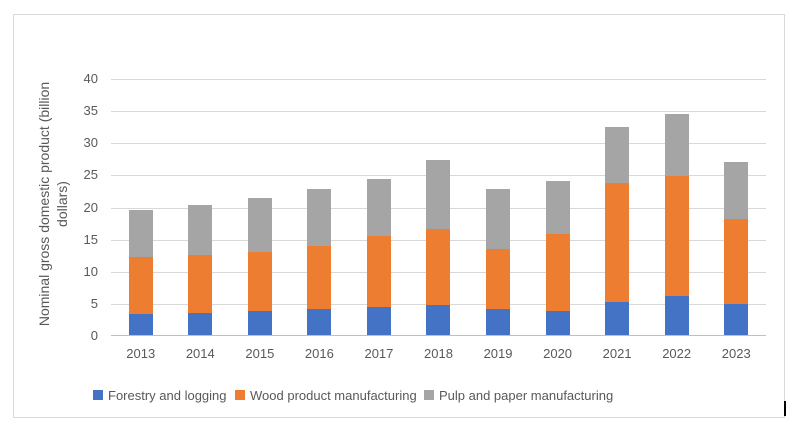  Describe the element at coordinates (90, 207) in the screenshot. I see `y-tick-label: 20` at that location.